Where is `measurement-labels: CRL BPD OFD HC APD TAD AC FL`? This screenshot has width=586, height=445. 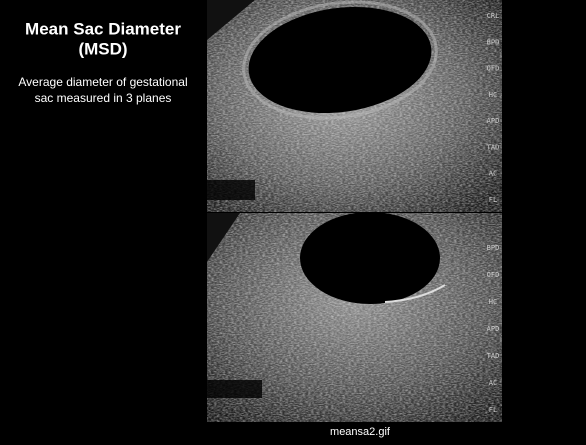 measurement-labels: CRL BPD OFD HC APD TAD AC FL is located at coordinates (493, 108).